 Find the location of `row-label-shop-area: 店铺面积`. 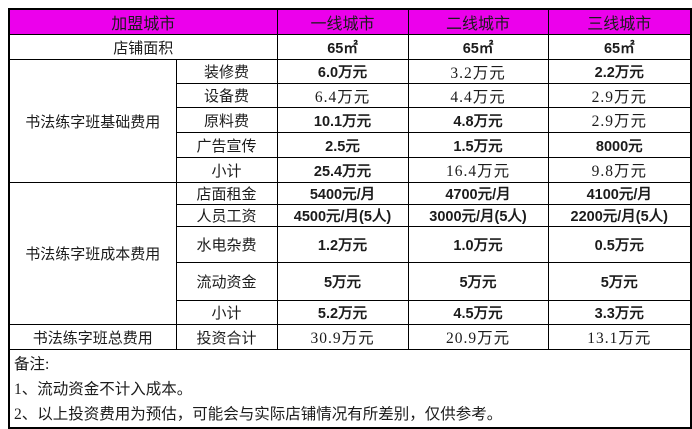

row-label-shop-area: 店铺面积 is located at coordinates (143, 47).